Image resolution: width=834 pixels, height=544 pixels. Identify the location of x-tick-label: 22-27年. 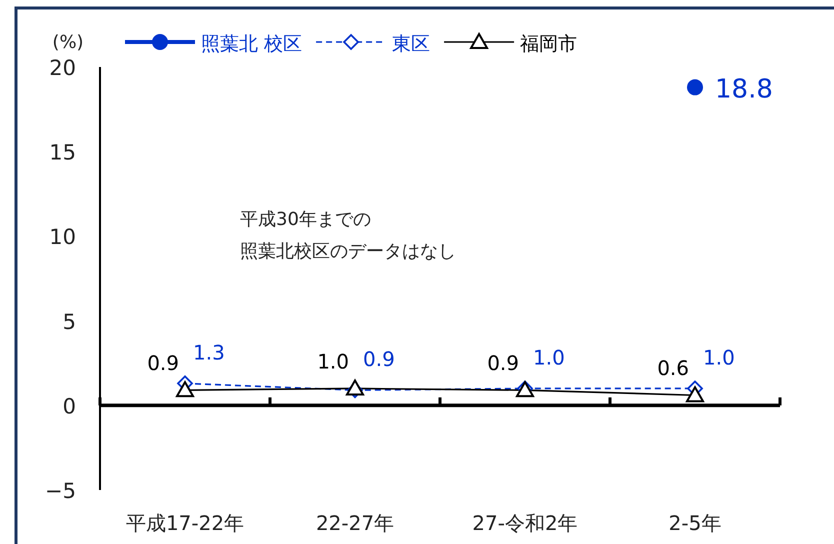
(355, 523).